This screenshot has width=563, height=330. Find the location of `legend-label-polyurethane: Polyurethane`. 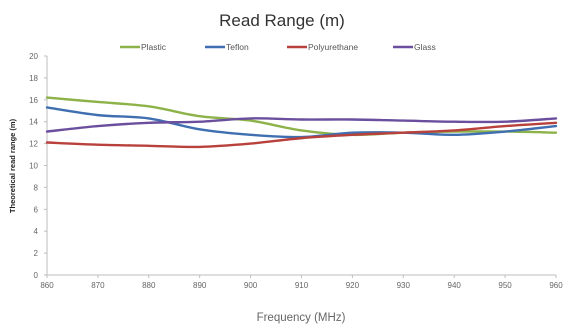

legend-label-polyurethane: Polyurethane is located at coordinates (333, 47).